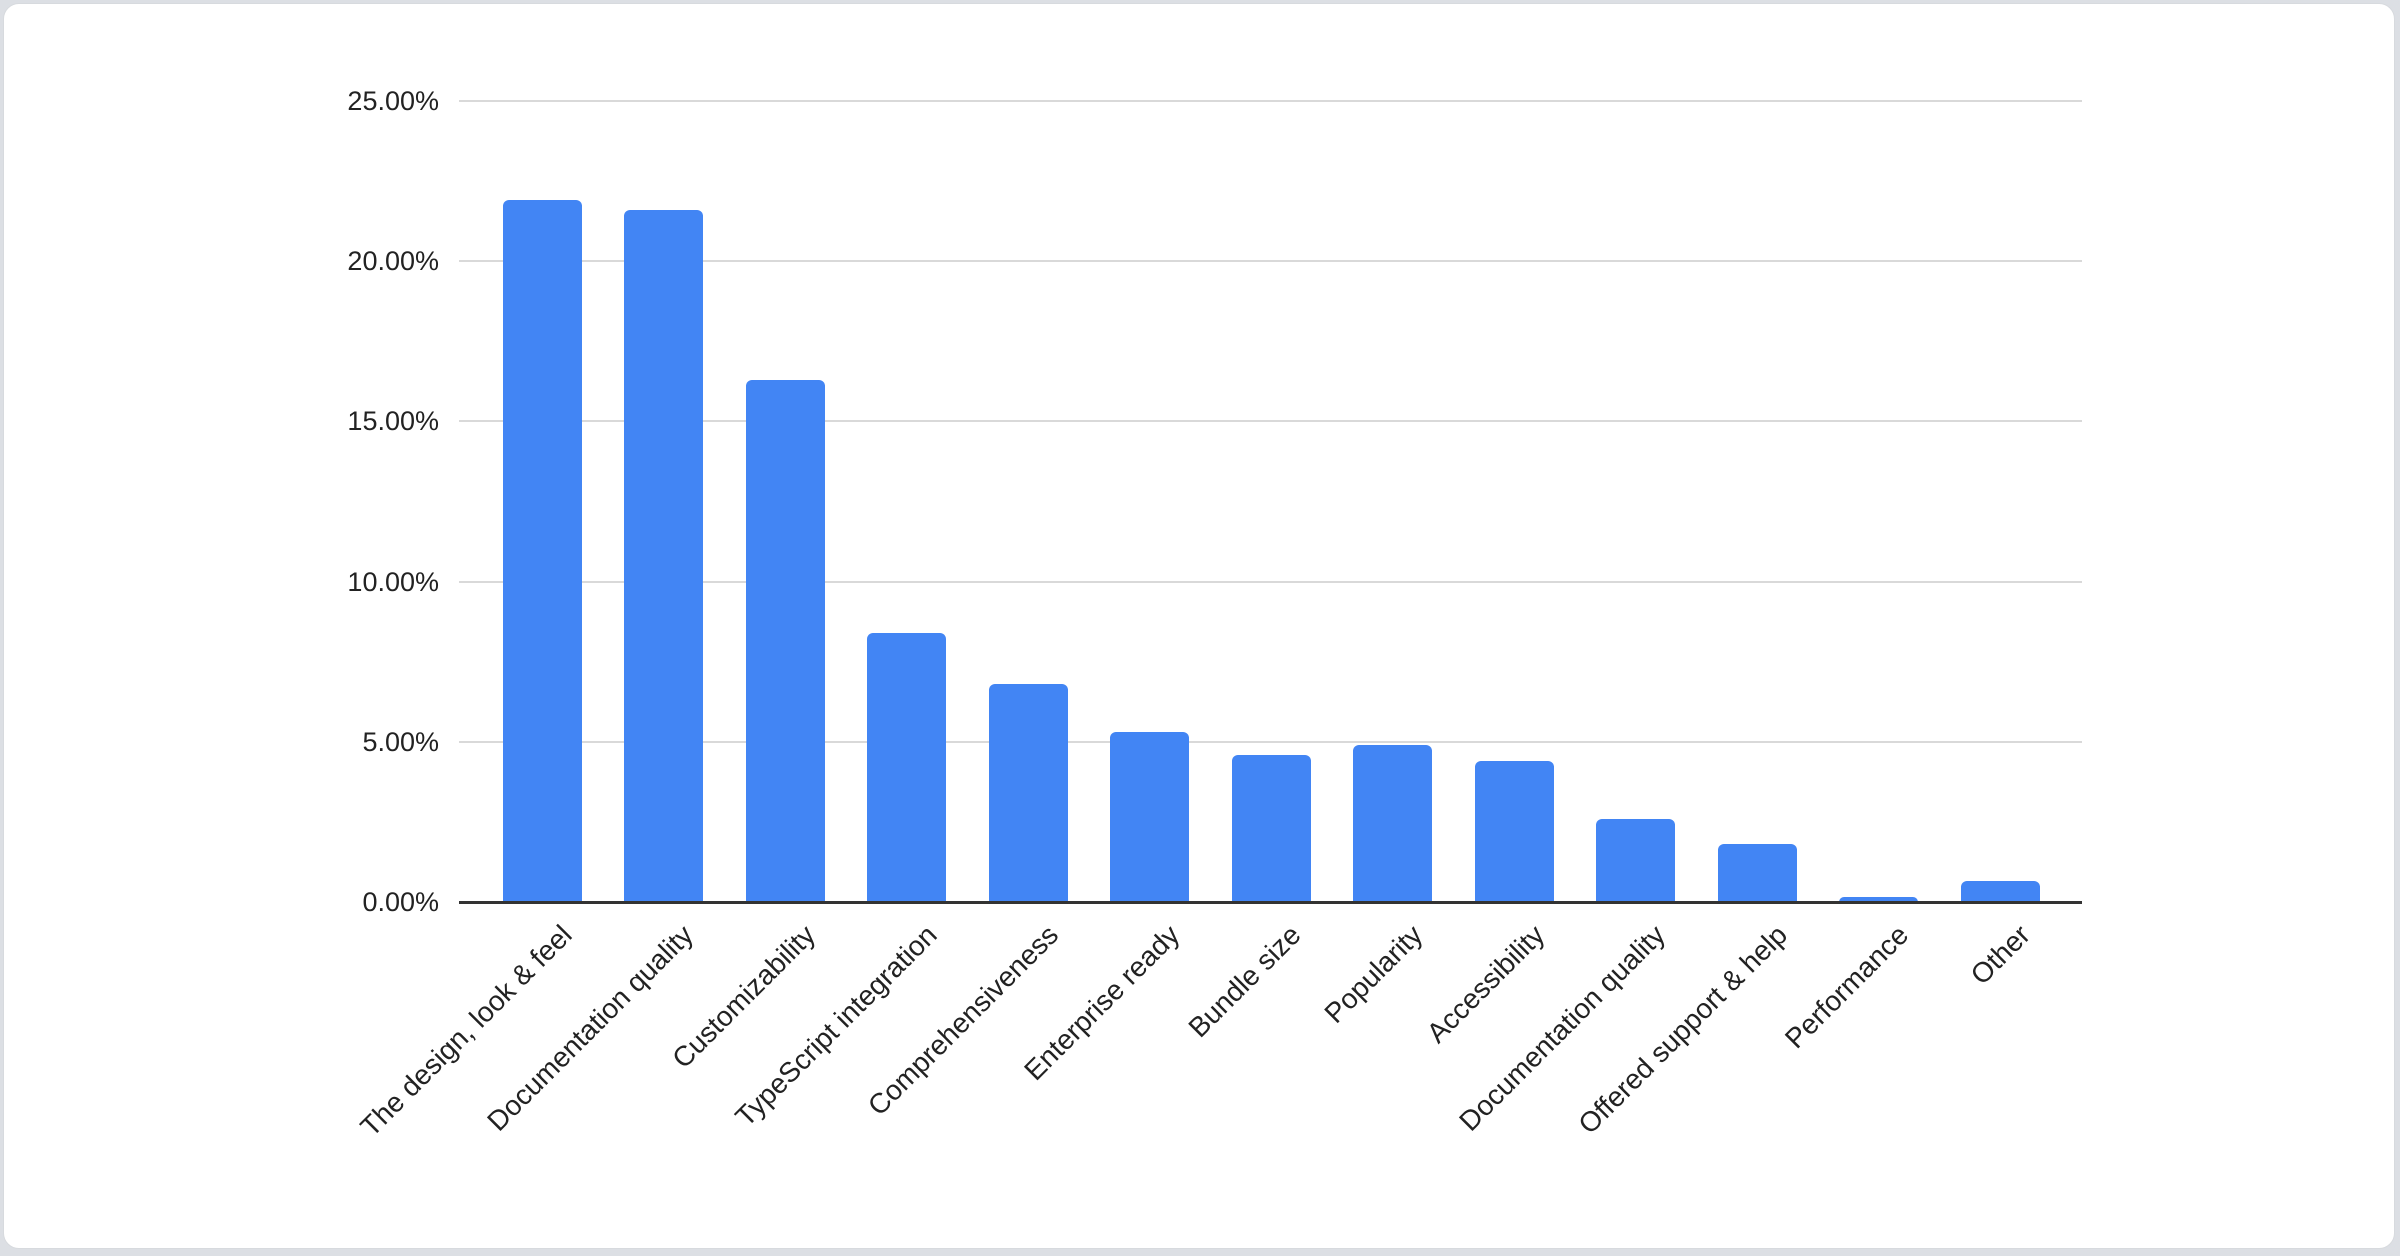 Image resolution: width=2400 pixels, height=1256 pixels. Describe the element at coordinates (393, 581) in the screenshot. I see `y-axis-tick-label: 10.00%` at that location.